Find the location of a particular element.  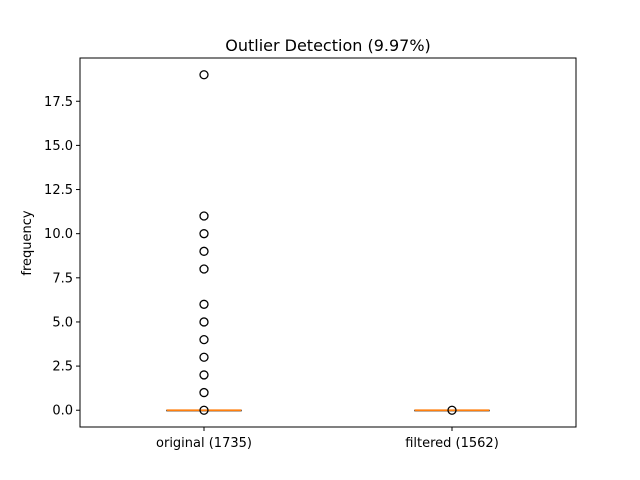

y-tick-label: 10.0 is located at coordinates (58, 234).